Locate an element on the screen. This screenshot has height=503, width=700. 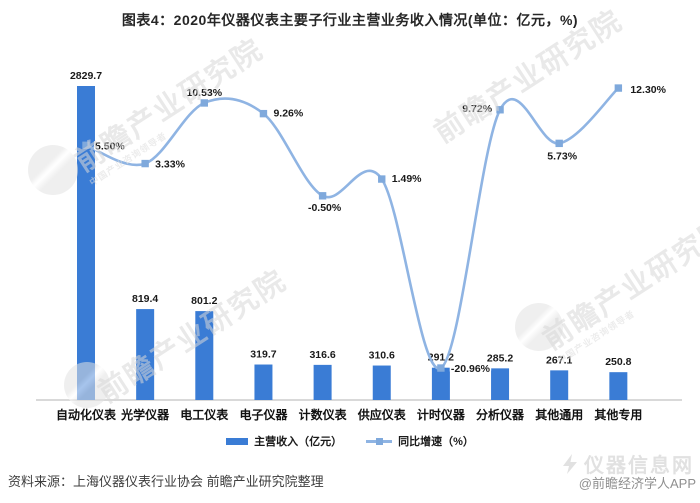
bar-value-label: 2829.7 is located at coordinates (86, 76).